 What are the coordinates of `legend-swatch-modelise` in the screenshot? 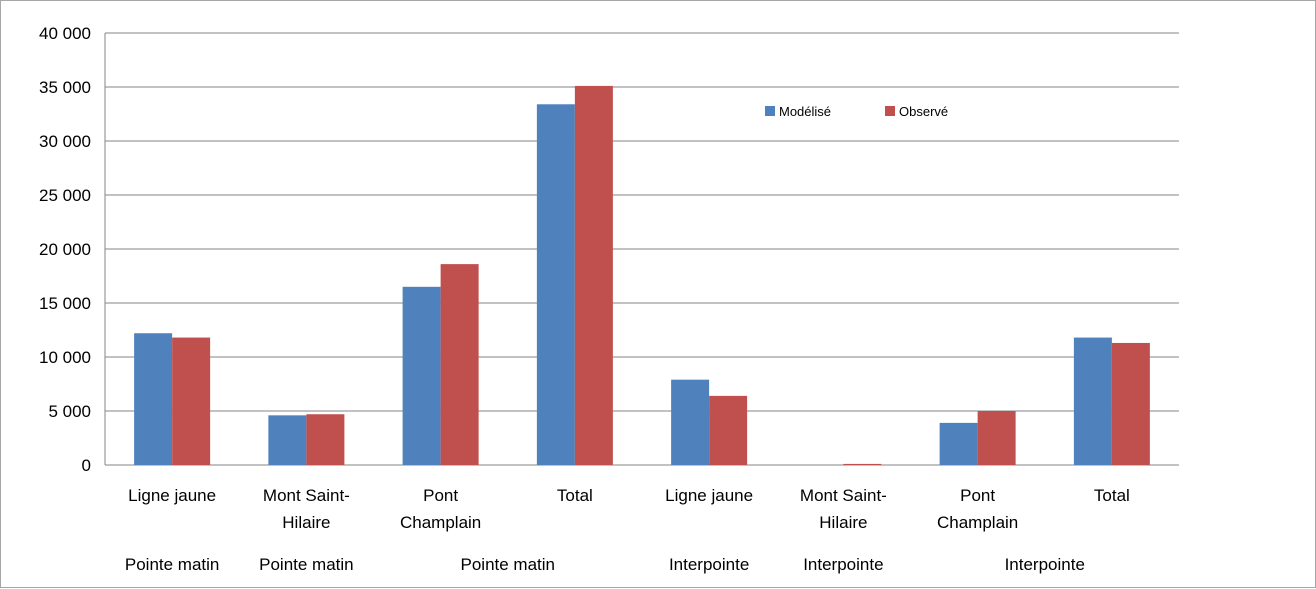 It's located at (770, 111).